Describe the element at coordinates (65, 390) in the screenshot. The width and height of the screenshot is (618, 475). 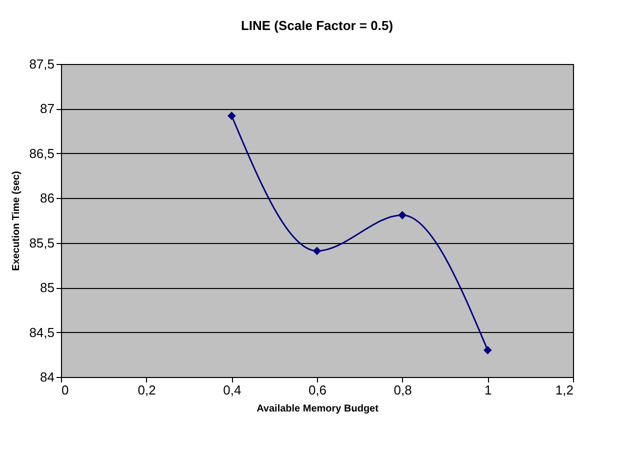
I see `x-tick-label: 0` at that location.